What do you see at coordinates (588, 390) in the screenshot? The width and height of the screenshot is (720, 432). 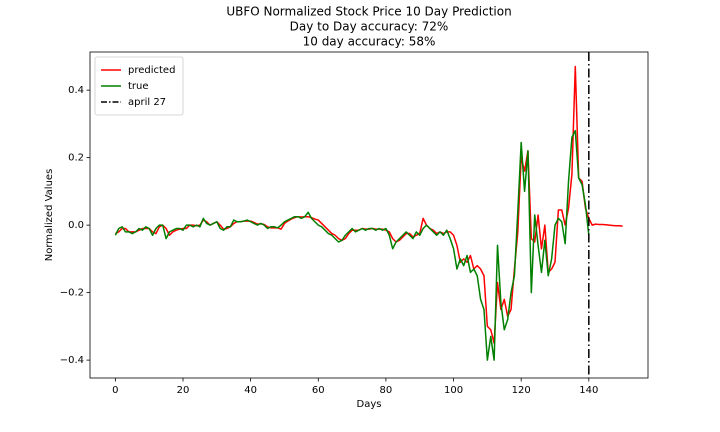 I see `x-tick-label: 140` at bounding box center [588, 390].